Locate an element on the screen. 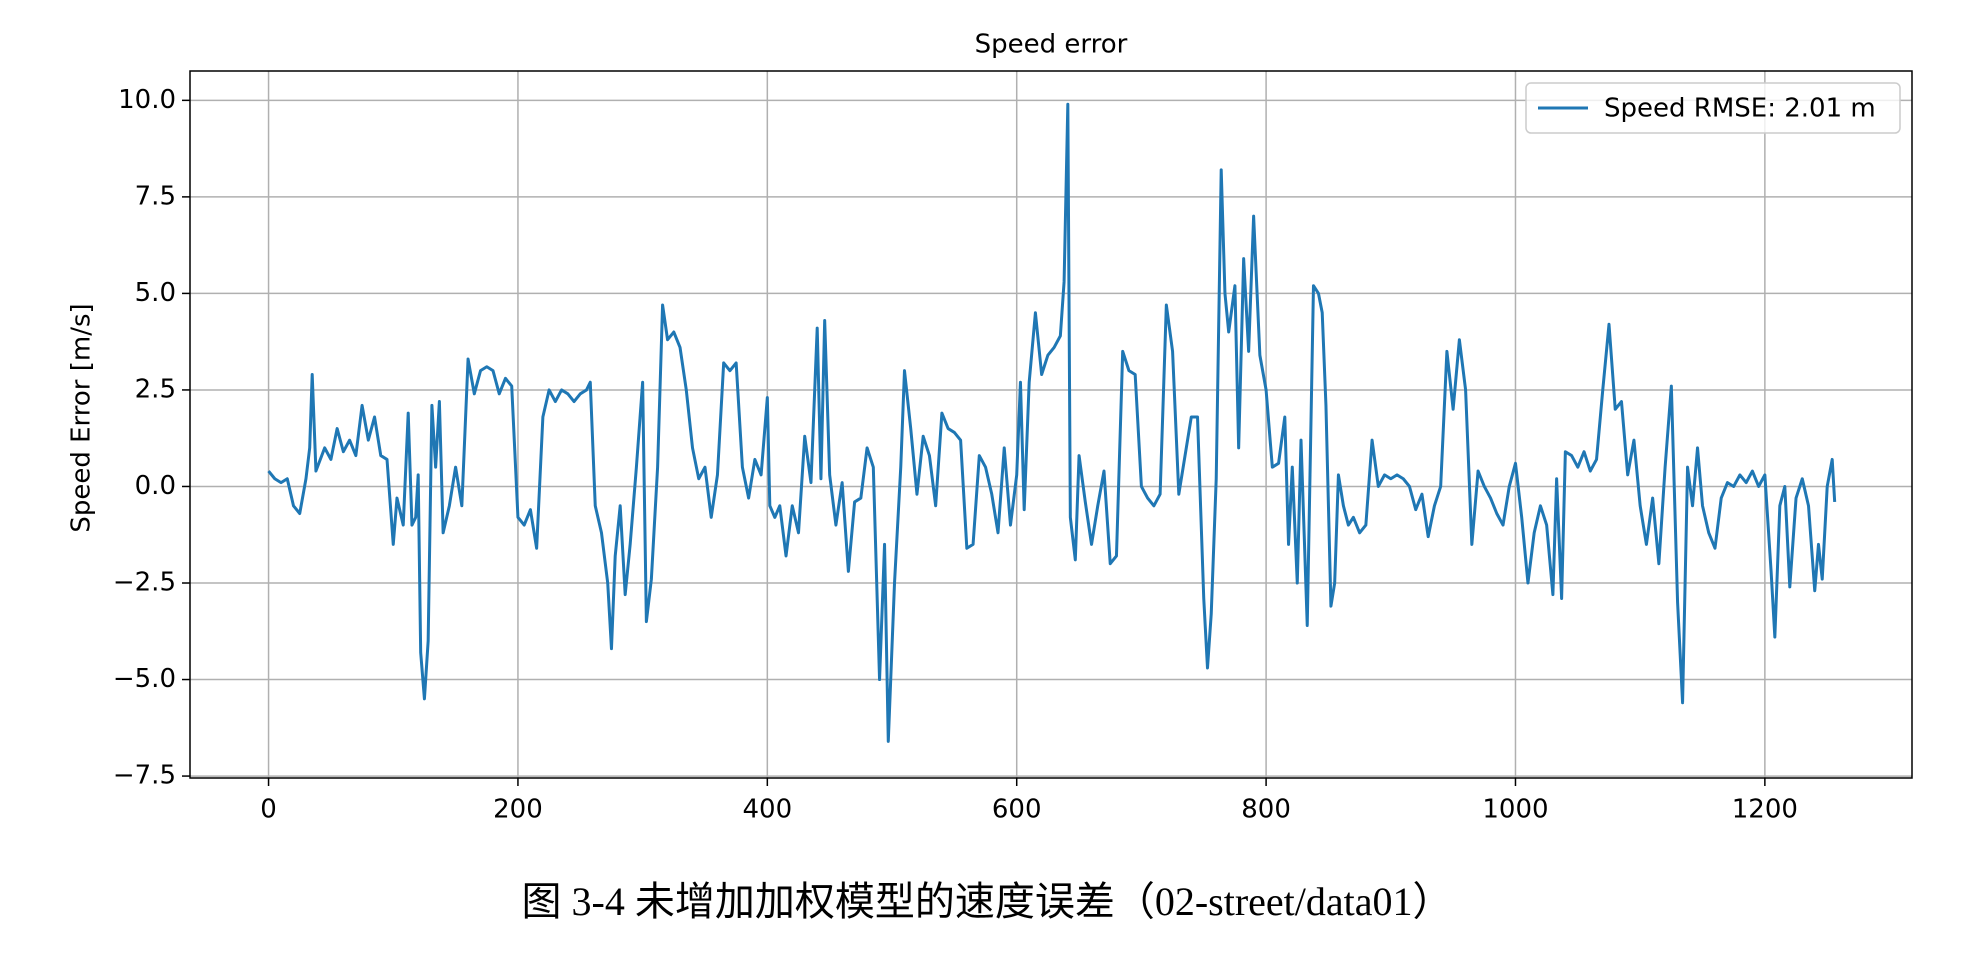 The image size is (1974, 960). y-tick-label: −5.0 is located at coordinates (144, 679).